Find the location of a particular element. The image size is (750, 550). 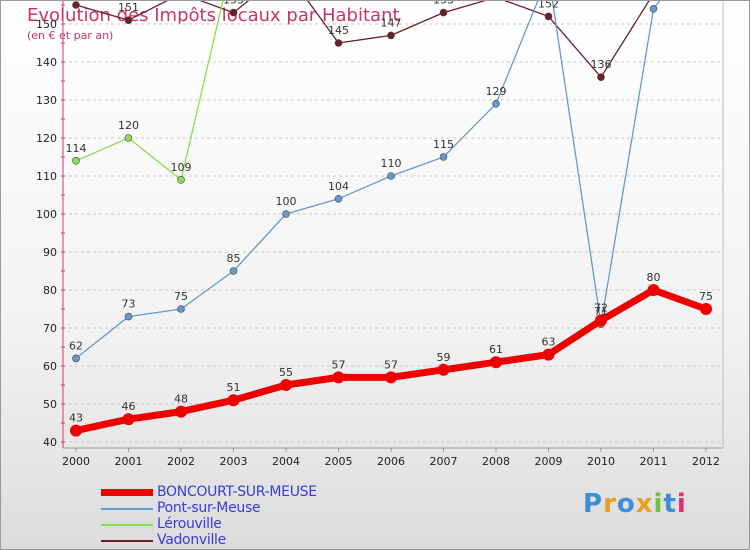

x-tick-label: 2006 is located at coordinates (391, 461).